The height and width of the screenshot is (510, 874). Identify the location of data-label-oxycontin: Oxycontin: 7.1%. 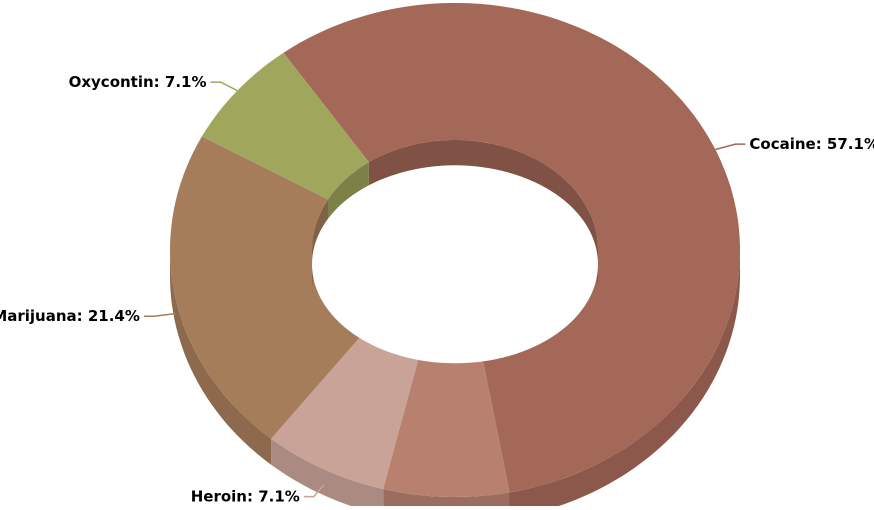
(138, 82).